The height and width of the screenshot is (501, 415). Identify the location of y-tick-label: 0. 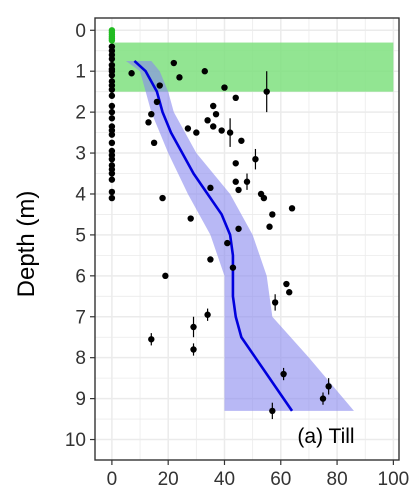
(80, 31).